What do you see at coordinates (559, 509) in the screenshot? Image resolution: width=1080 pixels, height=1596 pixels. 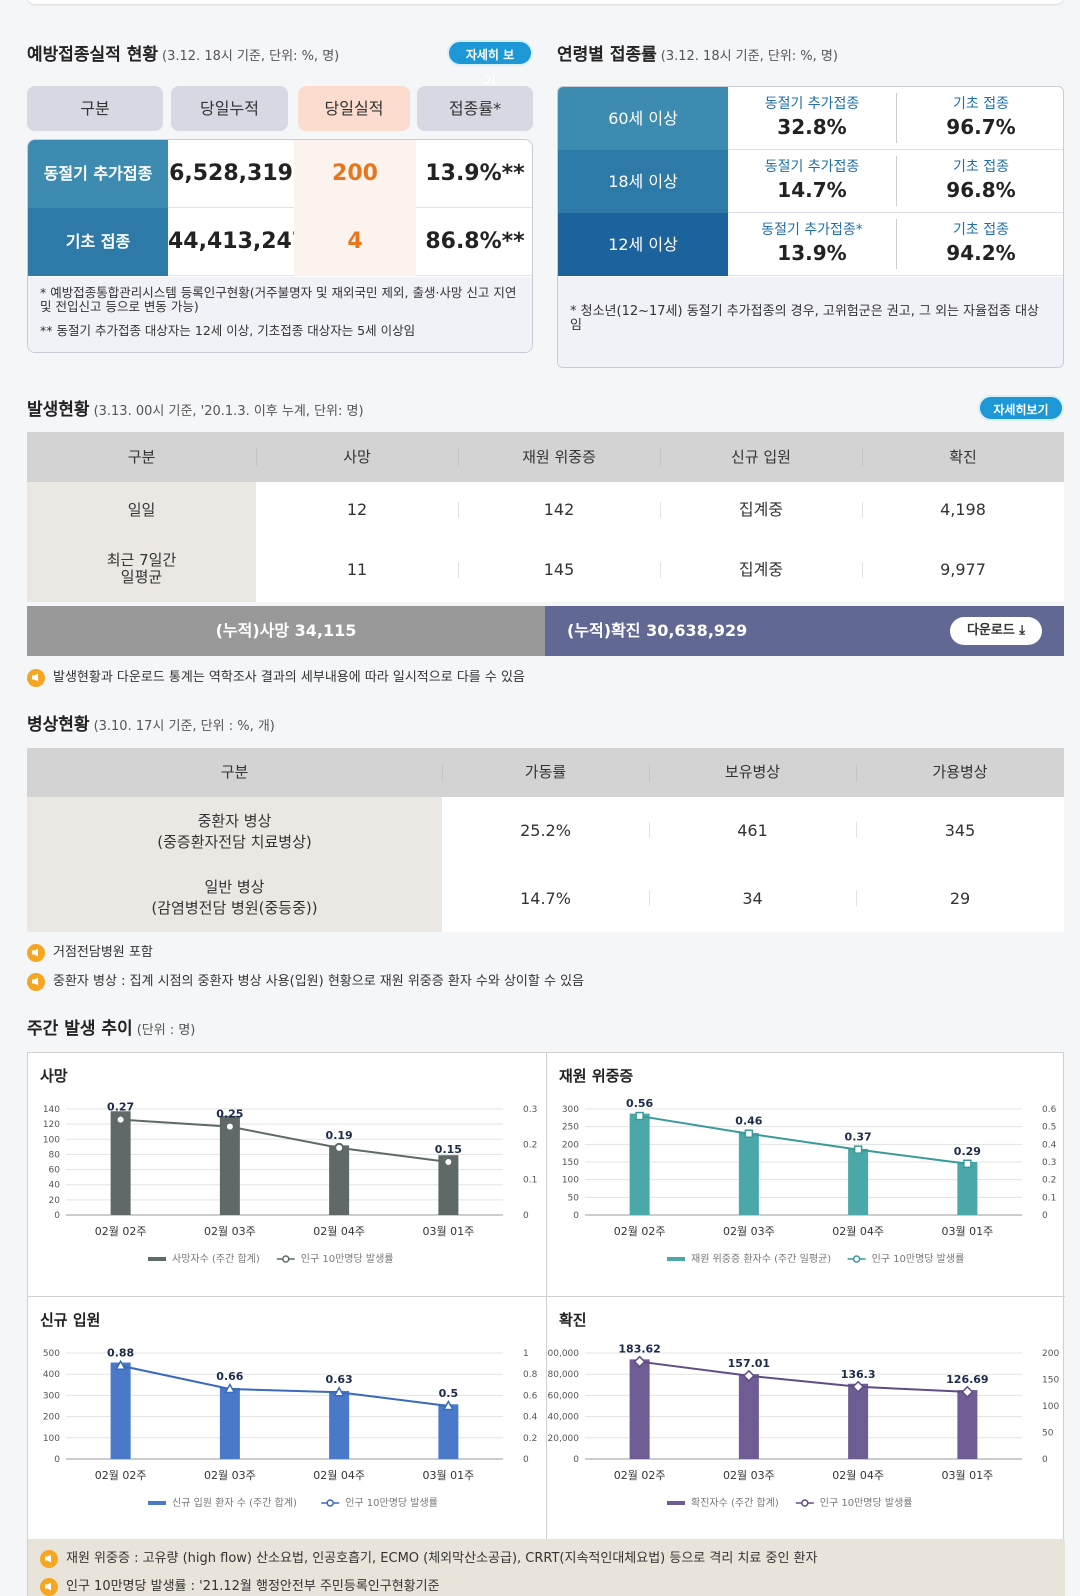 I see `incidence-cell: 142` at bounding box center [559, 509].